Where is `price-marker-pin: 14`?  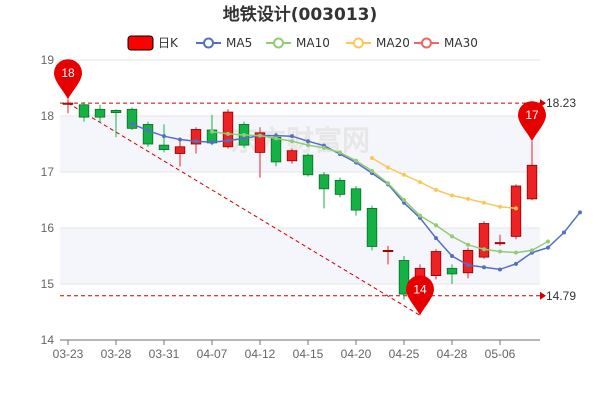
price-marker-pin: 14 is located at coordinates (420, 295).